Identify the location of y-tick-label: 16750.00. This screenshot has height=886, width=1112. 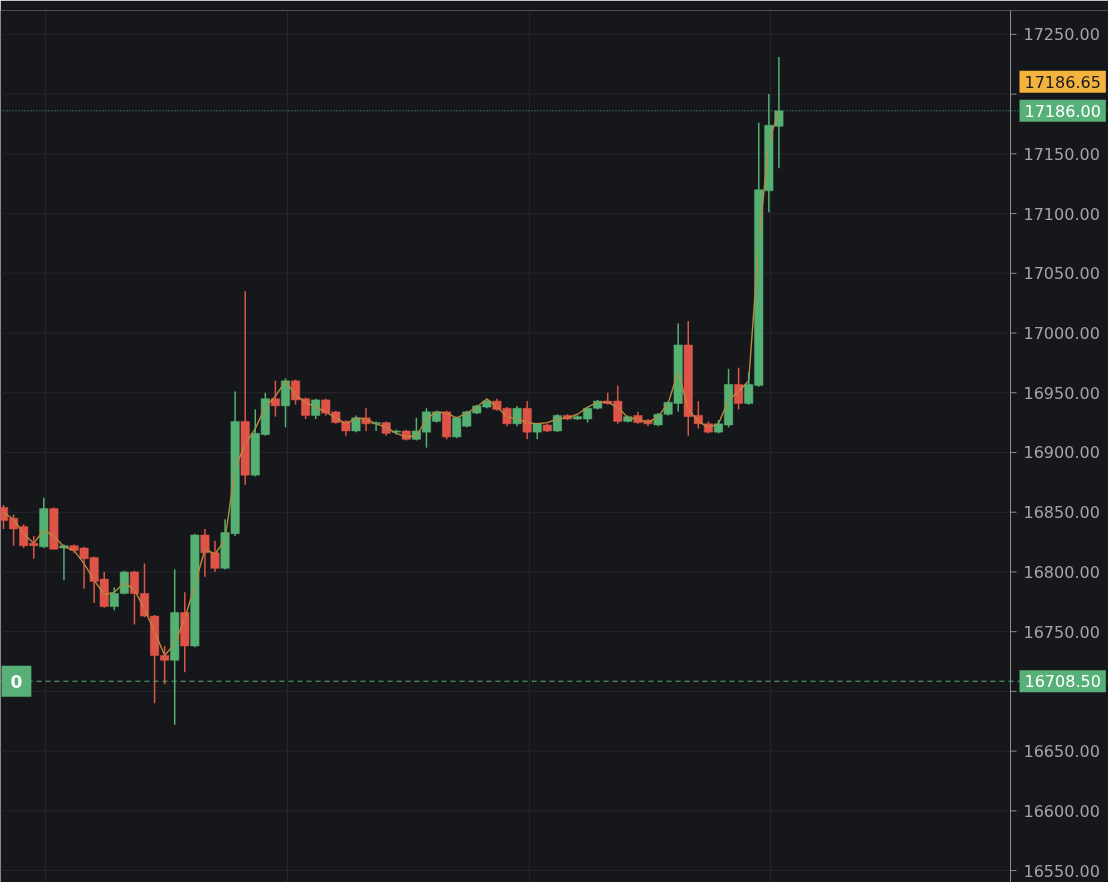
(1061, 632).